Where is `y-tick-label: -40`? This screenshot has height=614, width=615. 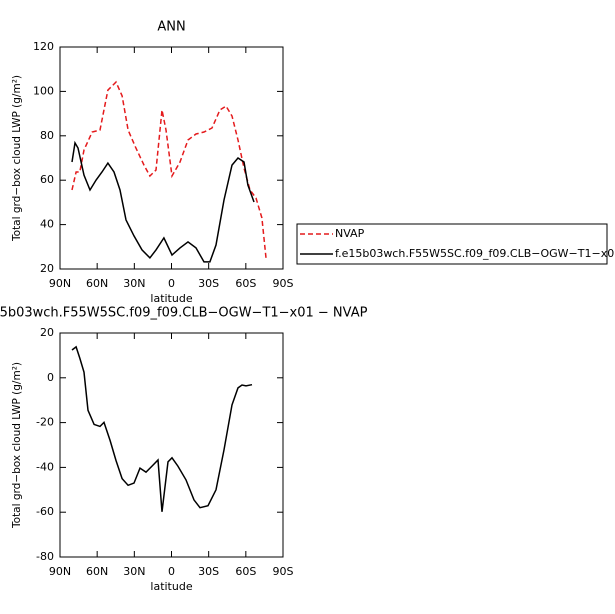
y-tick-label: -40 is located at coordinates (45, 466).